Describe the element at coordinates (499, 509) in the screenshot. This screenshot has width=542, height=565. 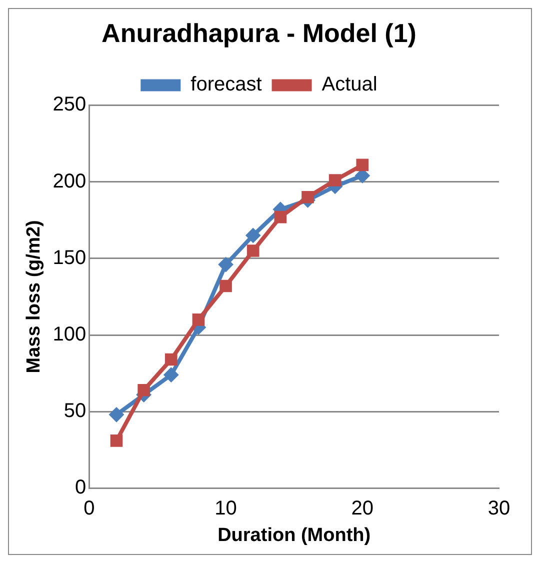
I see `x-tick-label: 30` at that location.